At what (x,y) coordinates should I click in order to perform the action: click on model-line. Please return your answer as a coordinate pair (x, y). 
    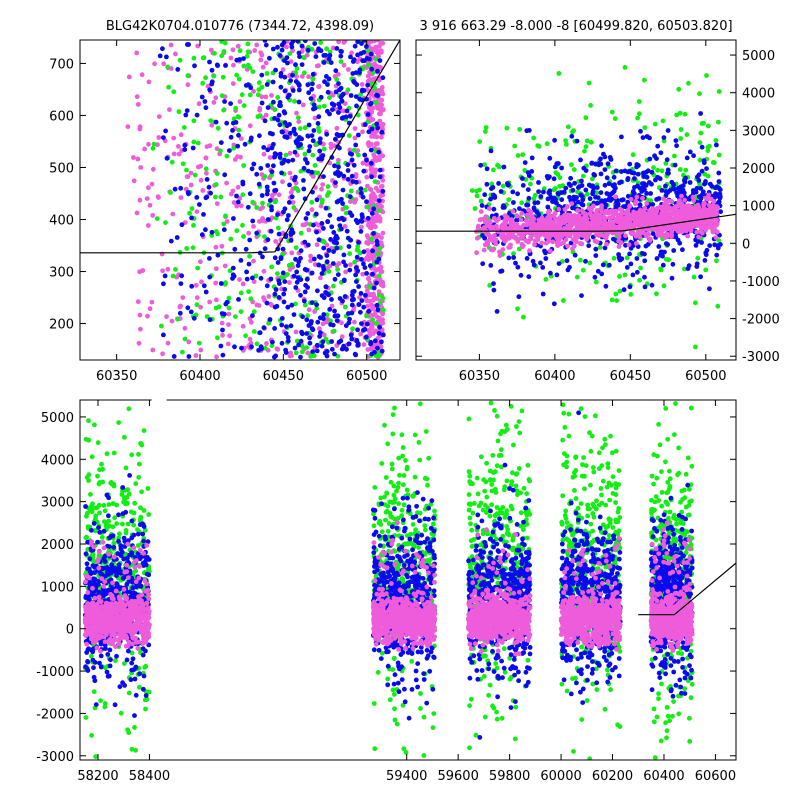
    Looking at the image, I should click on (576, 222).